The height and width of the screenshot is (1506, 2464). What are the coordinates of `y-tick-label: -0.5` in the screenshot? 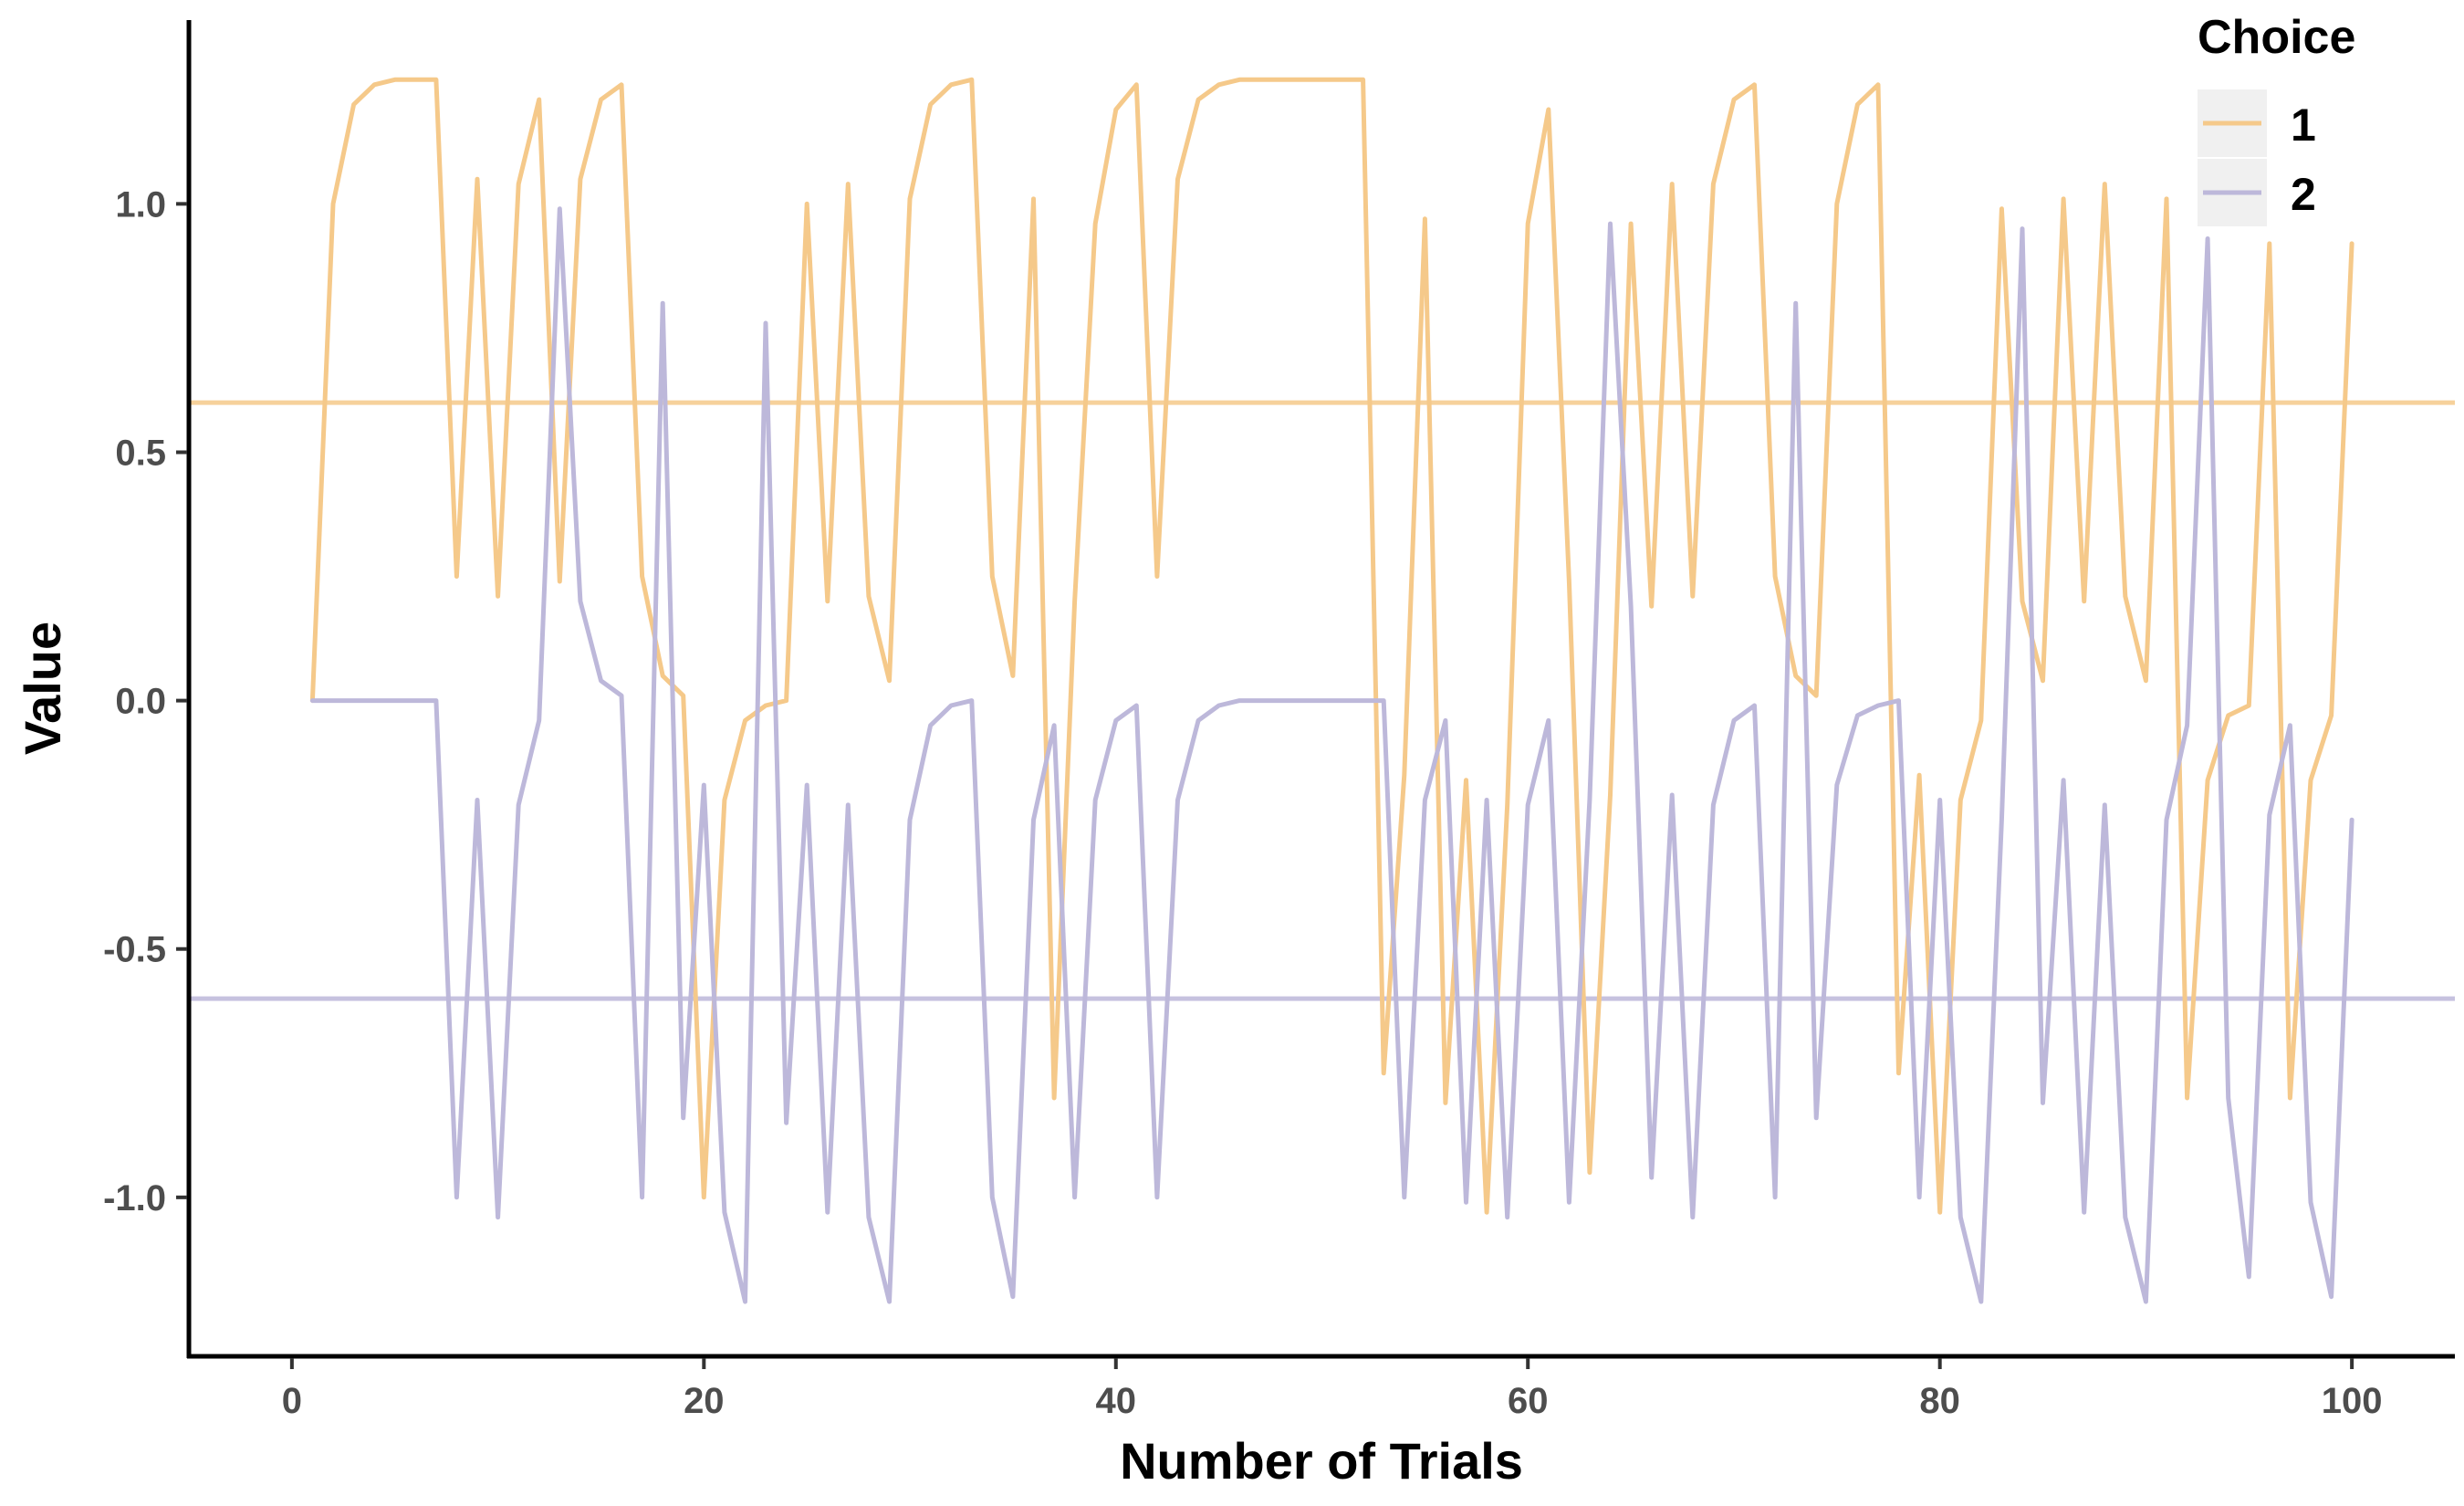 It's located at (134, 950).